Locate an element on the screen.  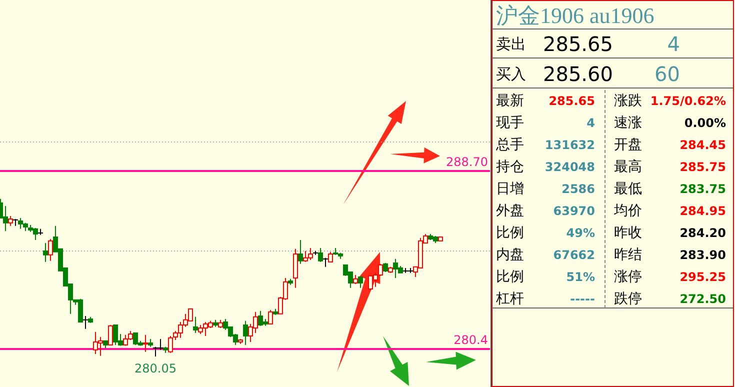
text: 外盘 is located at coordinates (510, 211).